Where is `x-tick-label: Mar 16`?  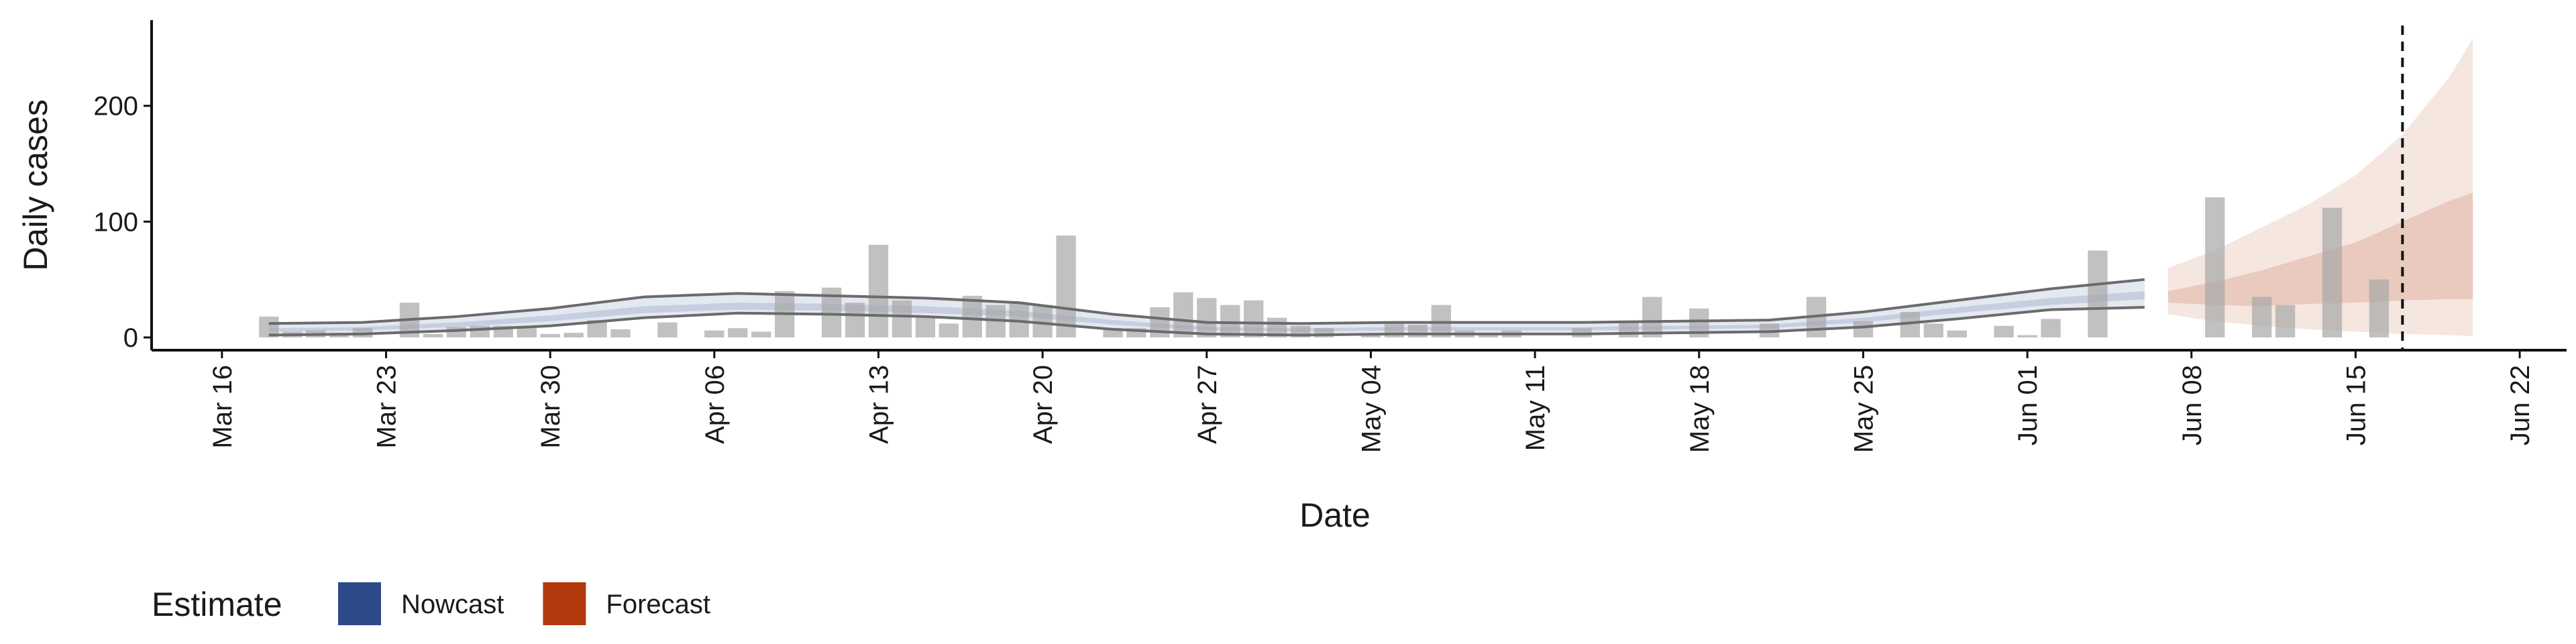 x-tick-label: Mar 16 is located at coordinates (222, 407).